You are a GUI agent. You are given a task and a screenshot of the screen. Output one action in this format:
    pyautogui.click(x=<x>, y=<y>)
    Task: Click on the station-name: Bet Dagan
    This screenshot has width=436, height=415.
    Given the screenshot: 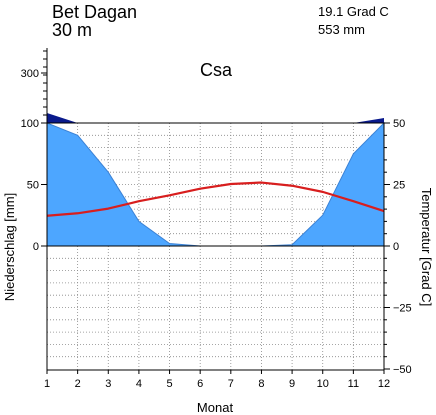 What is the action you would take?
    pyautogui.click(x=95, y=12)
    